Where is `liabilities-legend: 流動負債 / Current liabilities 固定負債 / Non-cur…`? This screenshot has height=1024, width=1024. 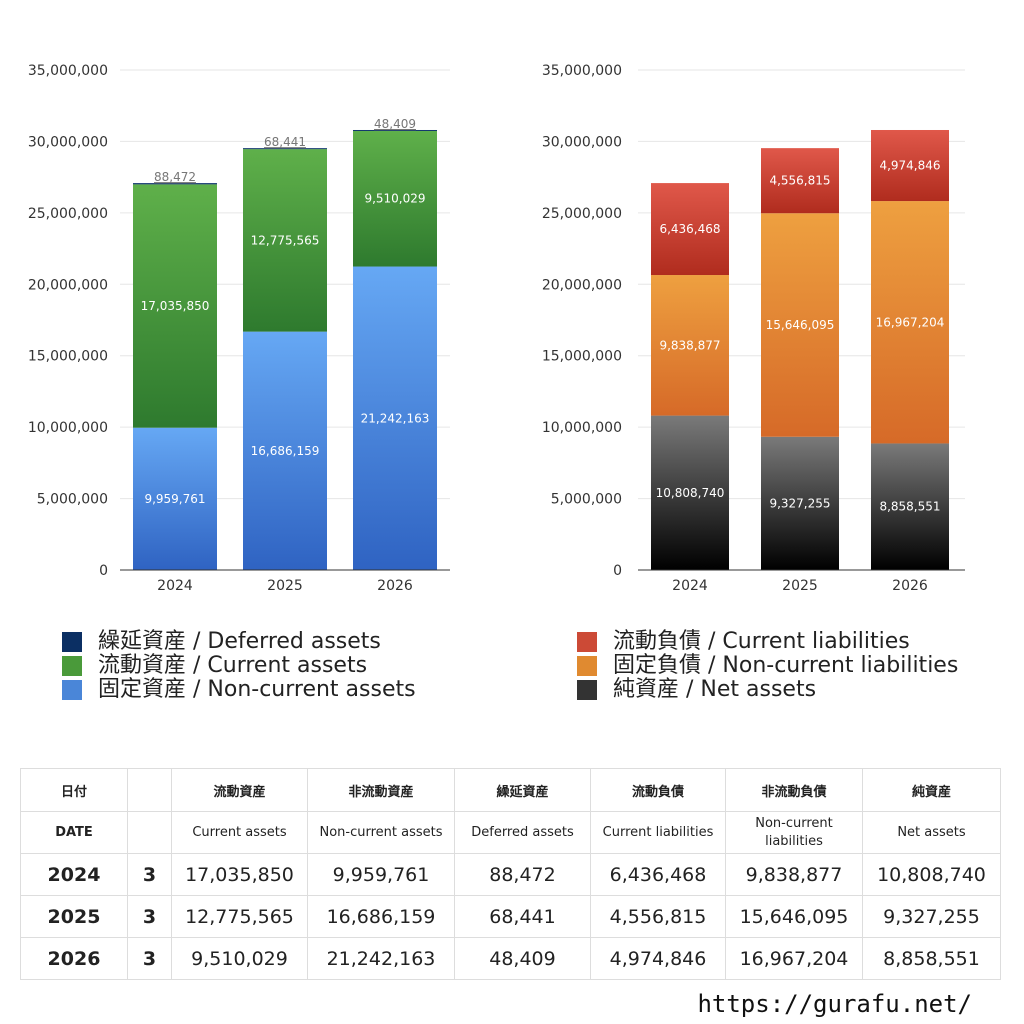 liabilities-legend: 流動負債 / Current liabilities 固定負債 / Non-cur… is located at coordinates (767, 666).